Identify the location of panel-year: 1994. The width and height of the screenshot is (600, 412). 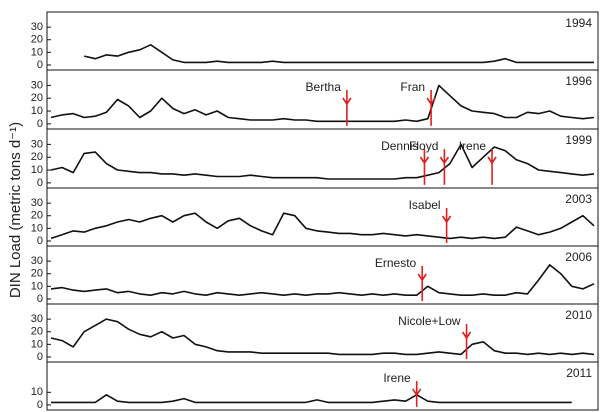
(578, 23).